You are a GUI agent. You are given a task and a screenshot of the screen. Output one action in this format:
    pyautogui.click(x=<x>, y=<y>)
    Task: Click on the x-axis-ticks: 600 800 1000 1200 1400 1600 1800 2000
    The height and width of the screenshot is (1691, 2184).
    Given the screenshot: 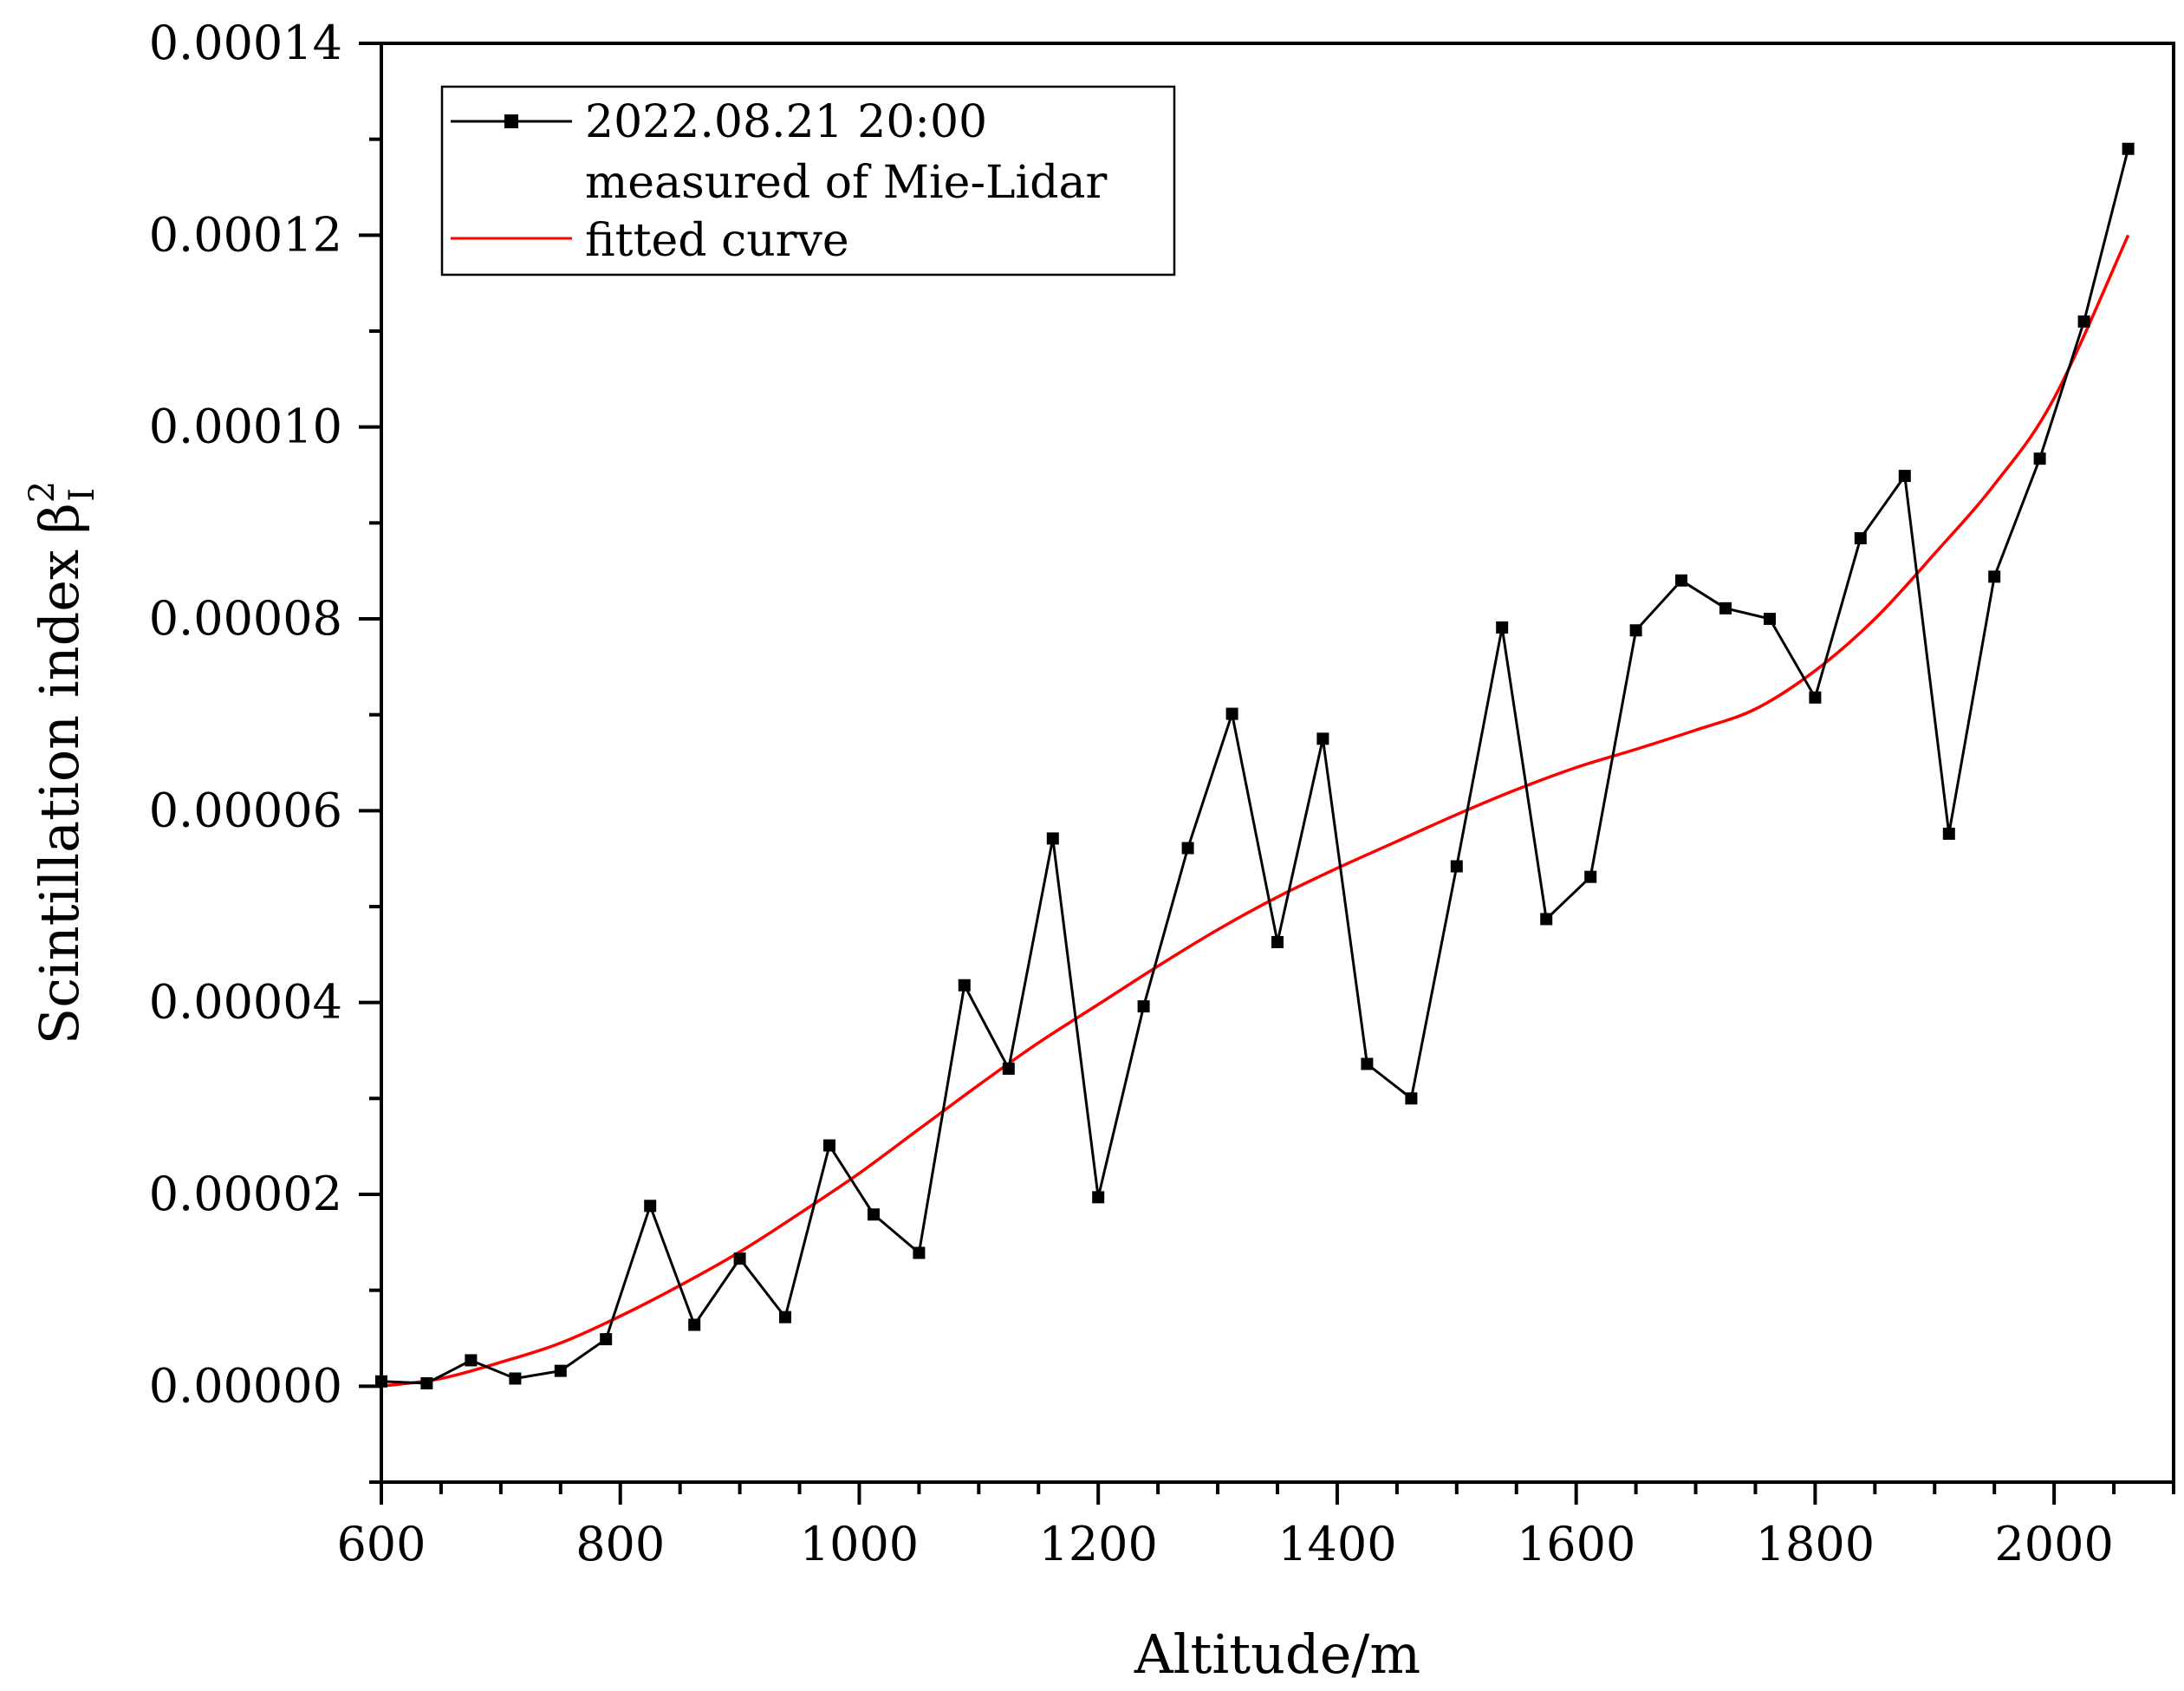 What is the action you would take?
    pyautogui.click(x=1255, y=1526)
    